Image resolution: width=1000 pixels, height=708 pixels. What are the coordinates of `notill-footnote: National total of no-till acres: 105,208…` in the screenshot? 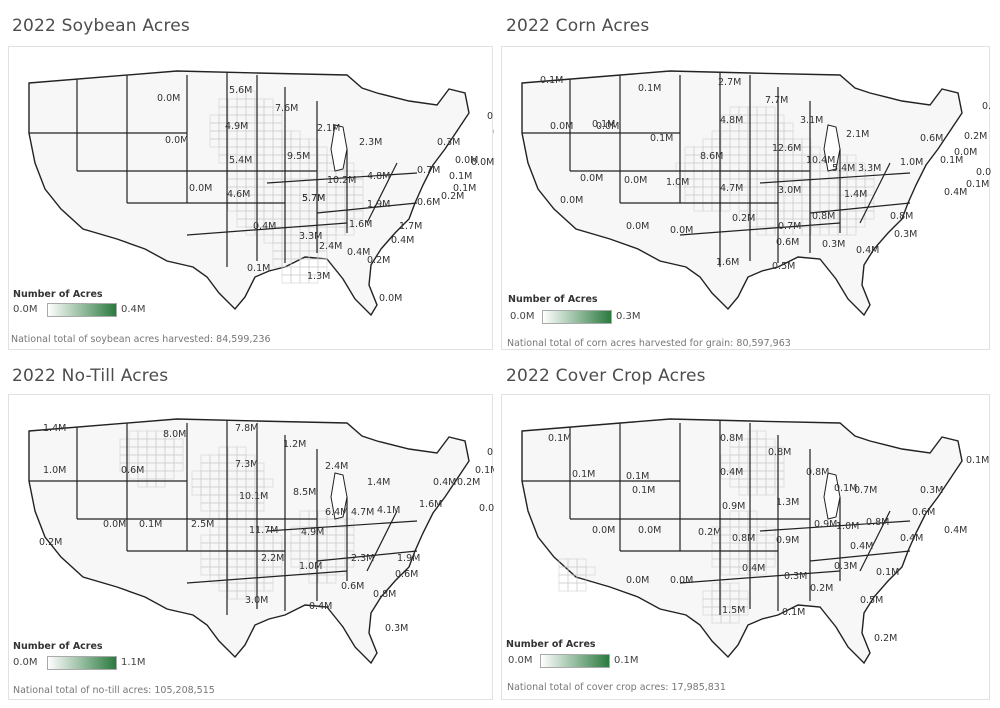 It's located at (114, 690).